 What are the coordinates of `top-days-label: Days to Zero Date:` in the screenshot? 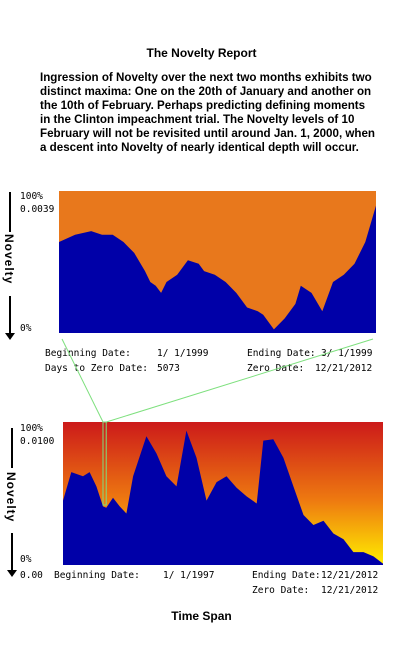 It's located at (96, 368).